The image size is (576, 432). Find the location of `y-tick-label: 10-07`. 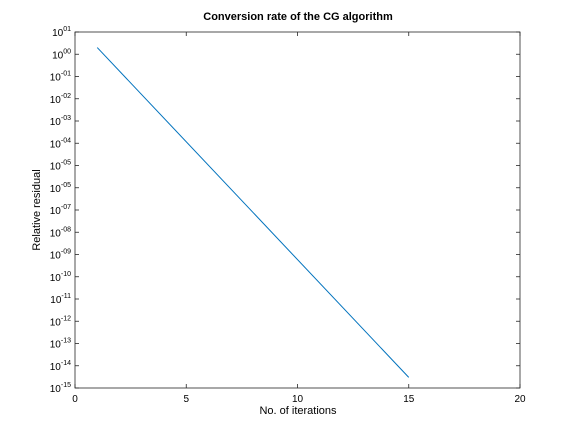

y-tick-label: 10-07 is located at coordinates (60, 210).